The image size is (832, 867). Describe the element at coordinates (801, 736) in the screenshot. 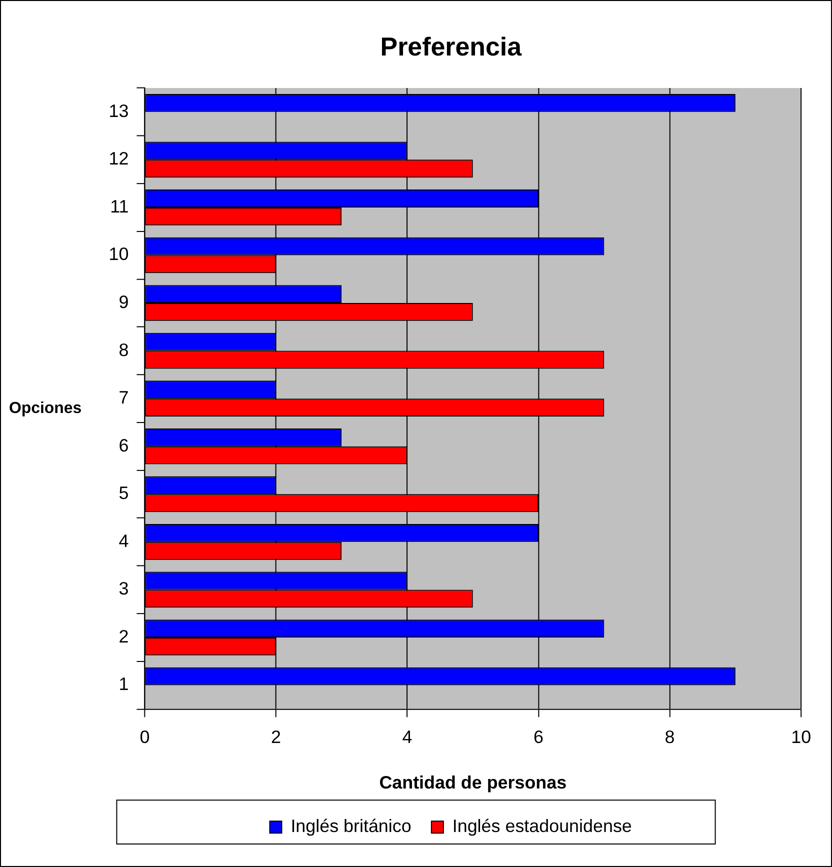

I see `x-tick-label: 10` at that location.